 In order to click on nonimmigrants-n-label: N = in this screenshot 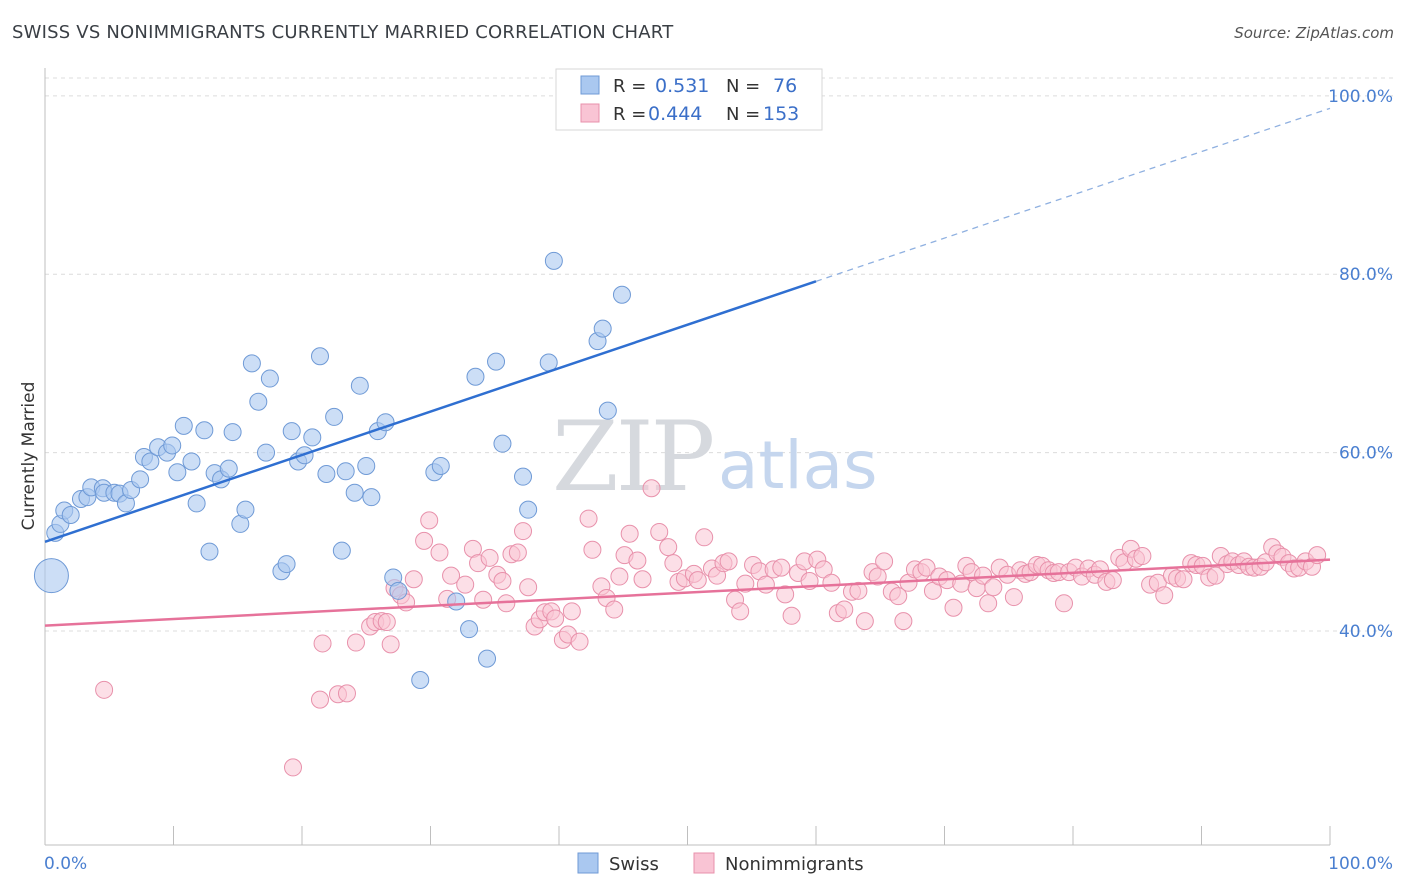, I will do `click(743, 114)`.